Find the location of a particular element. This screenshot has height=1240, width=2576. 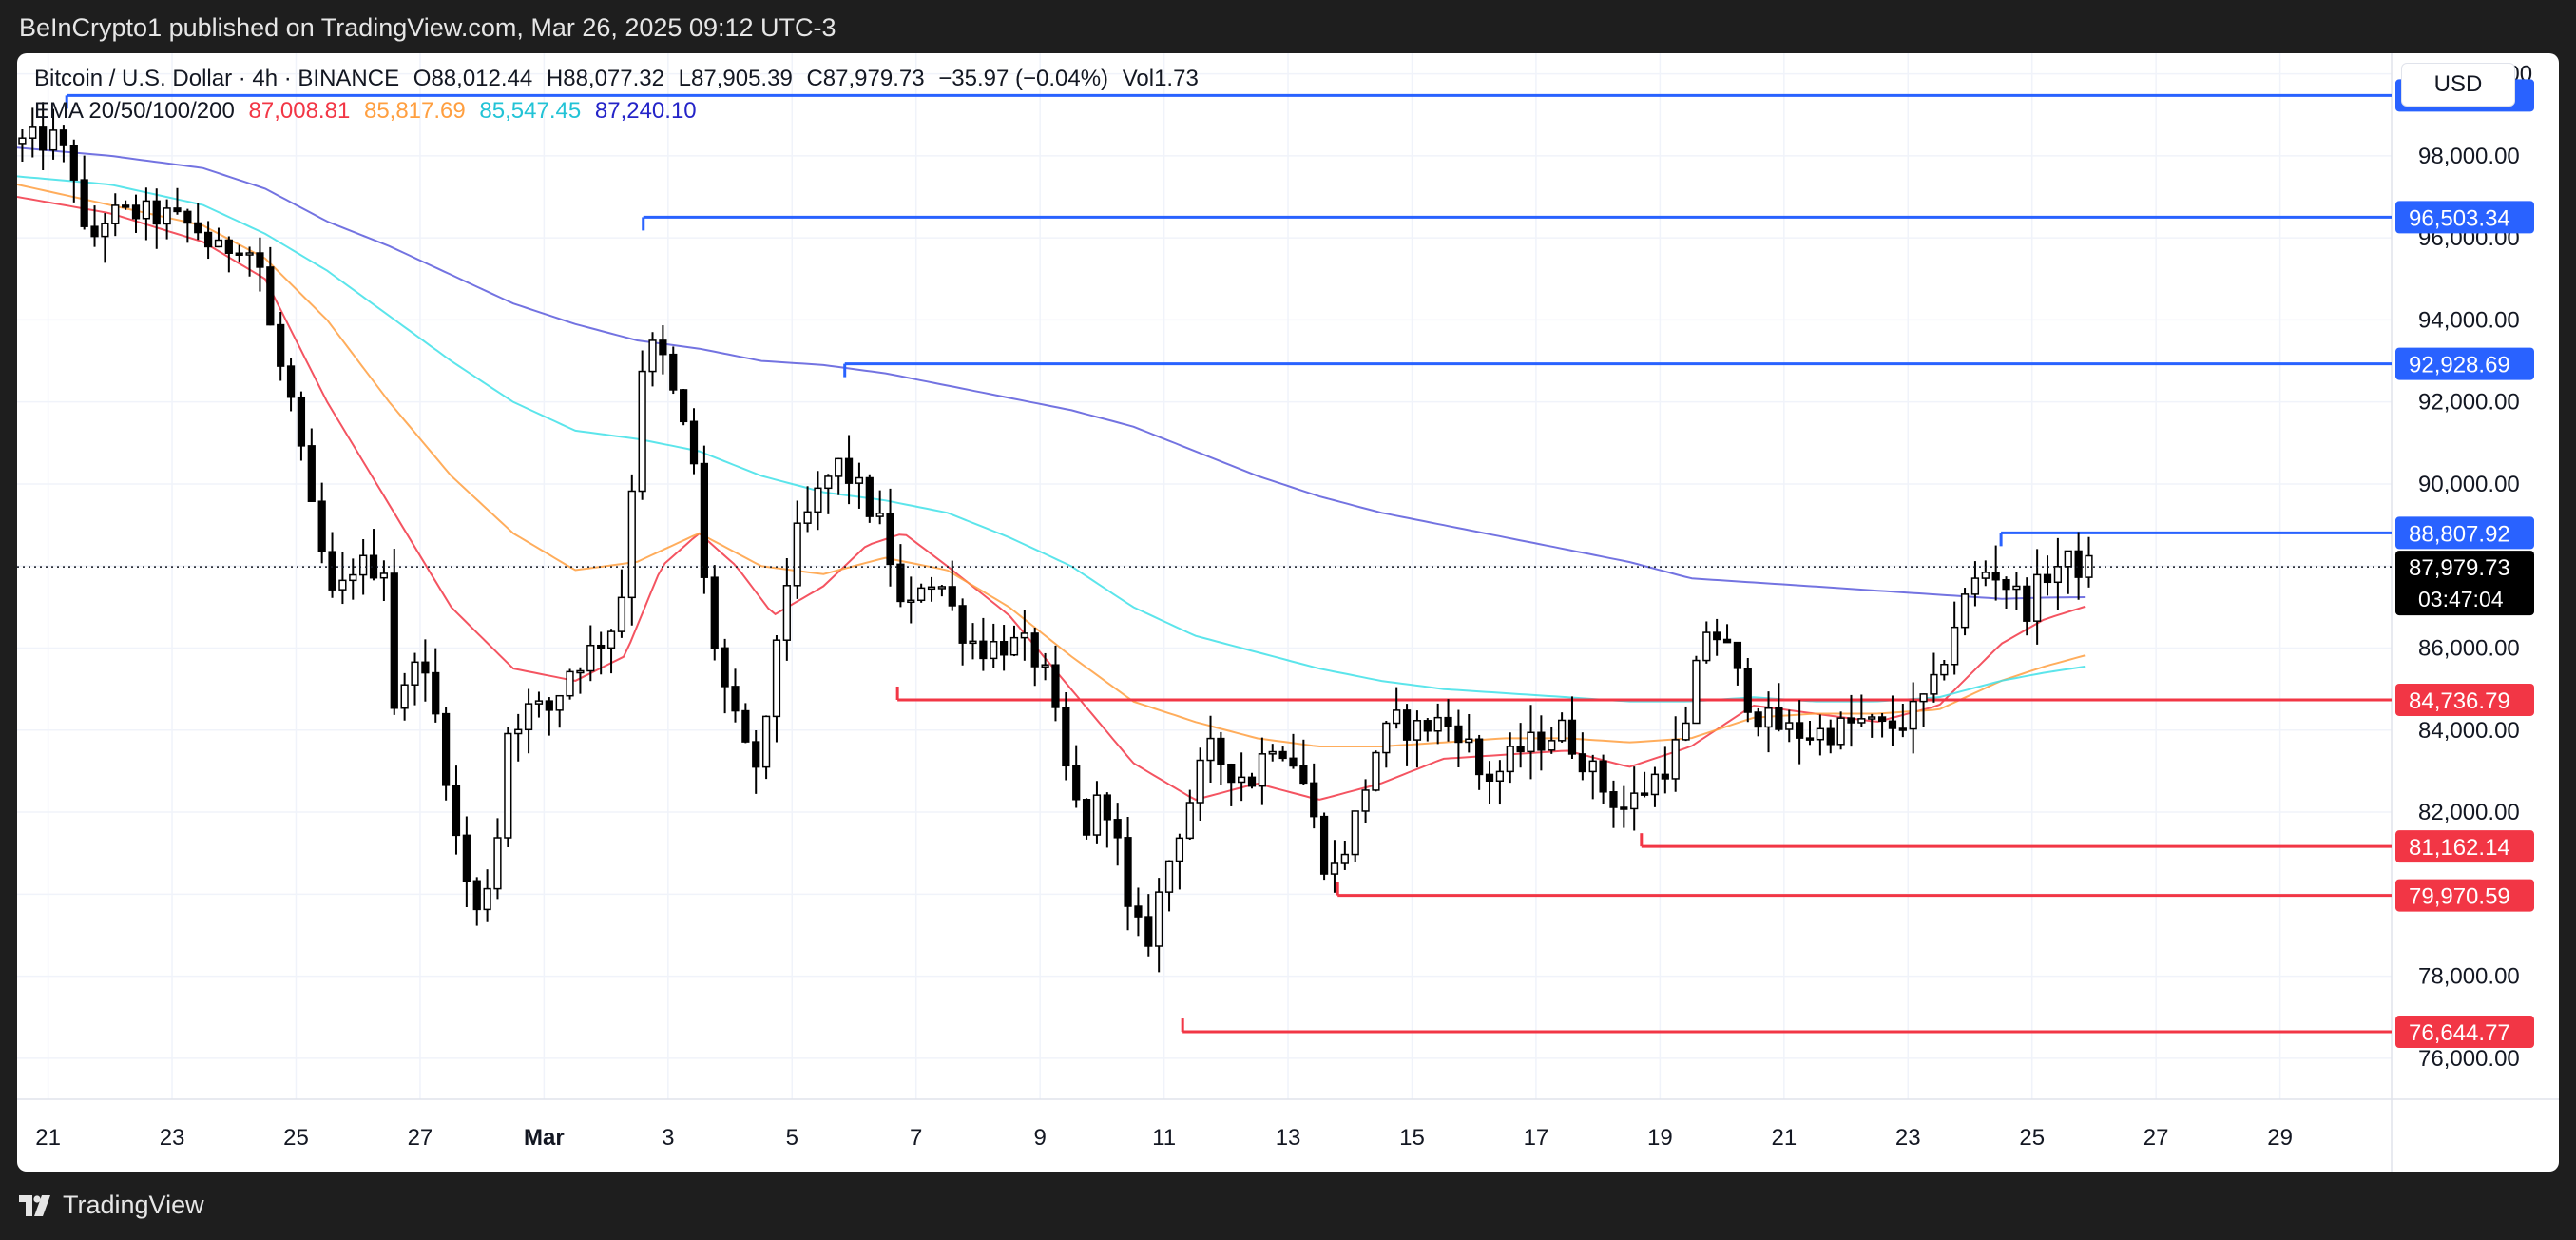

price-tick-label: 76,000.00 is located at coordinates (2469, 1059).